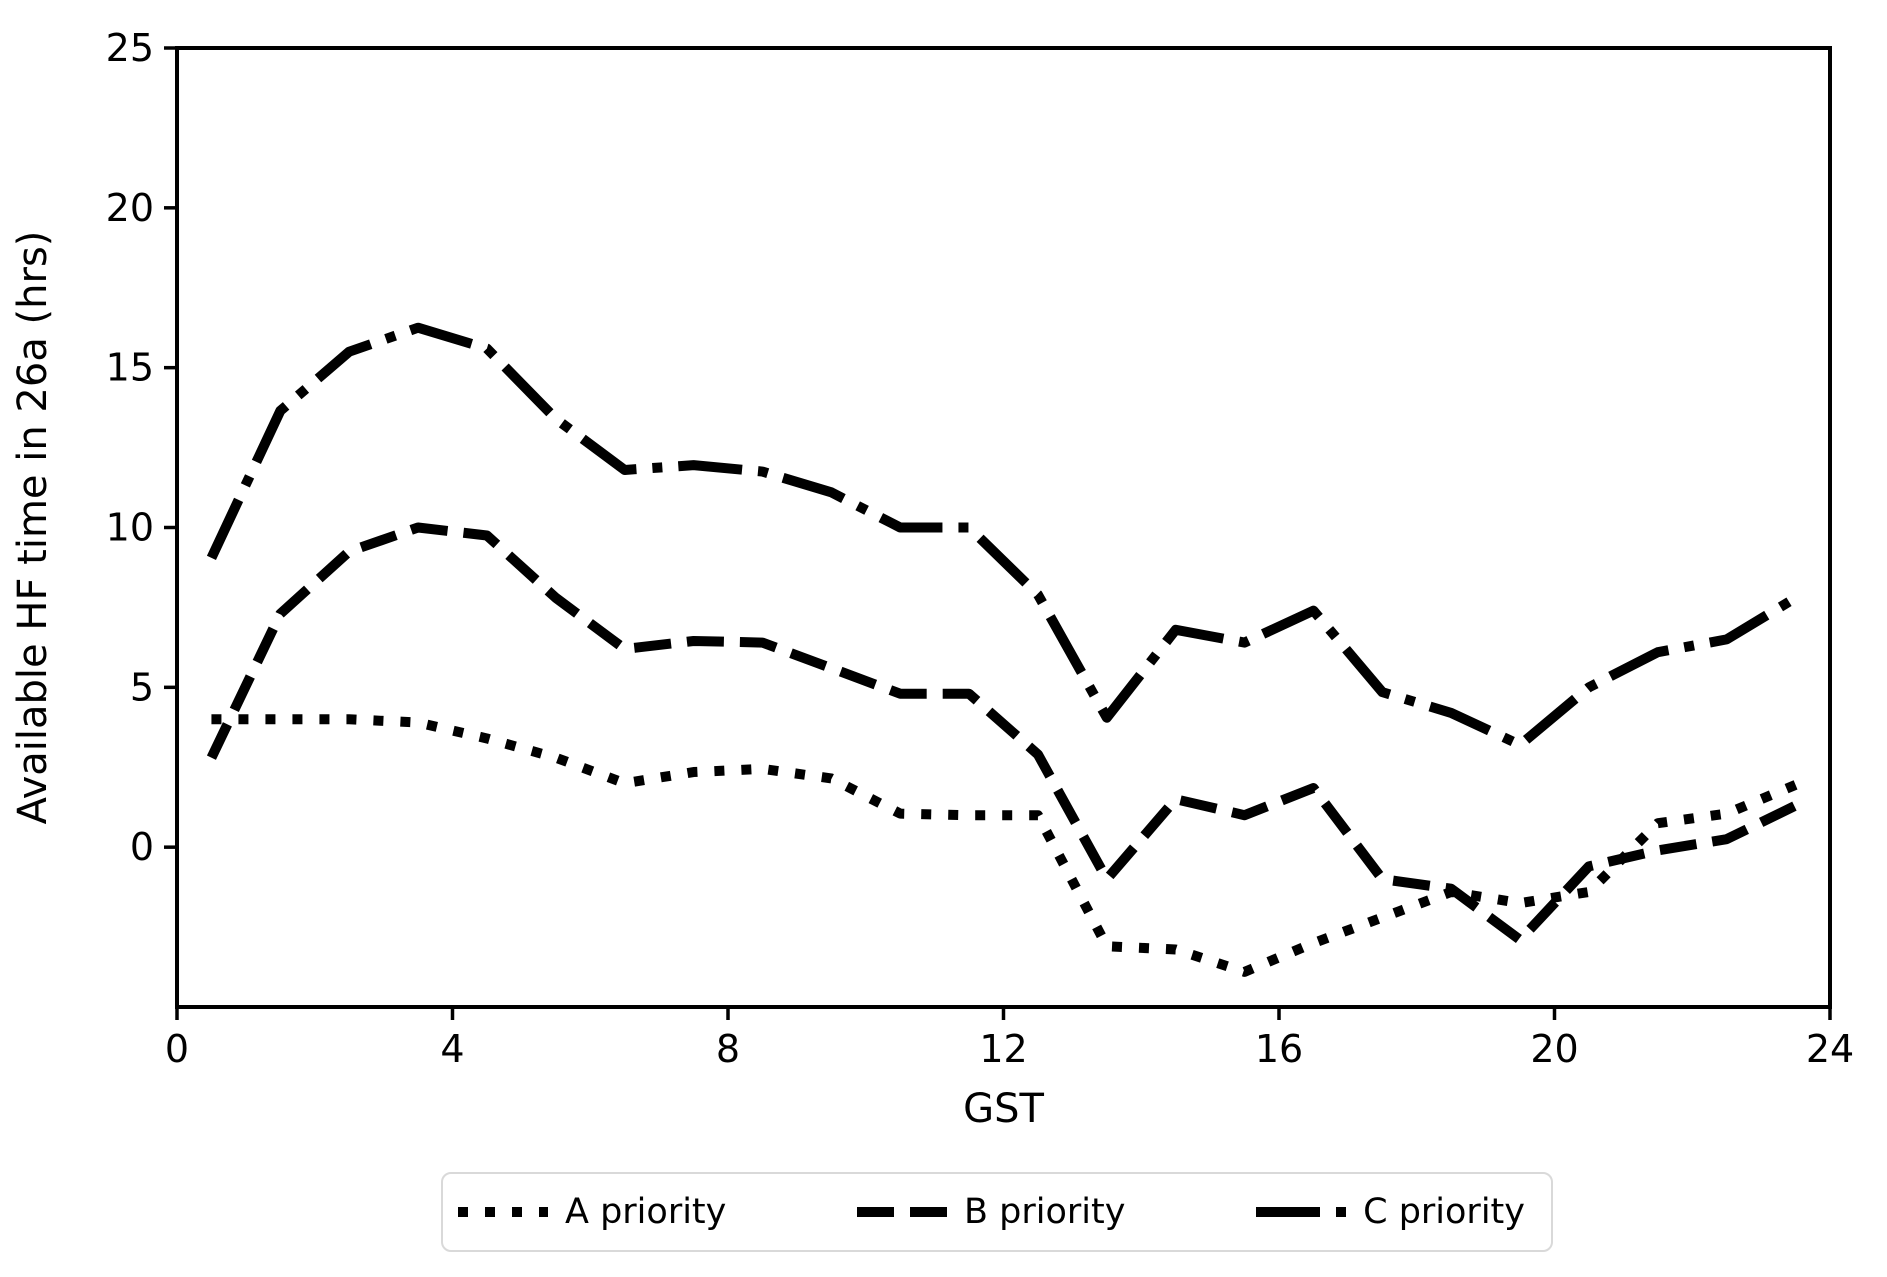 The width and height of the screenshot is (1887, 1277). What do you see at coordinates (177, 1049) in the screenshot?
I see `x-tick-label: 0` at bounding box center [177, 1049].